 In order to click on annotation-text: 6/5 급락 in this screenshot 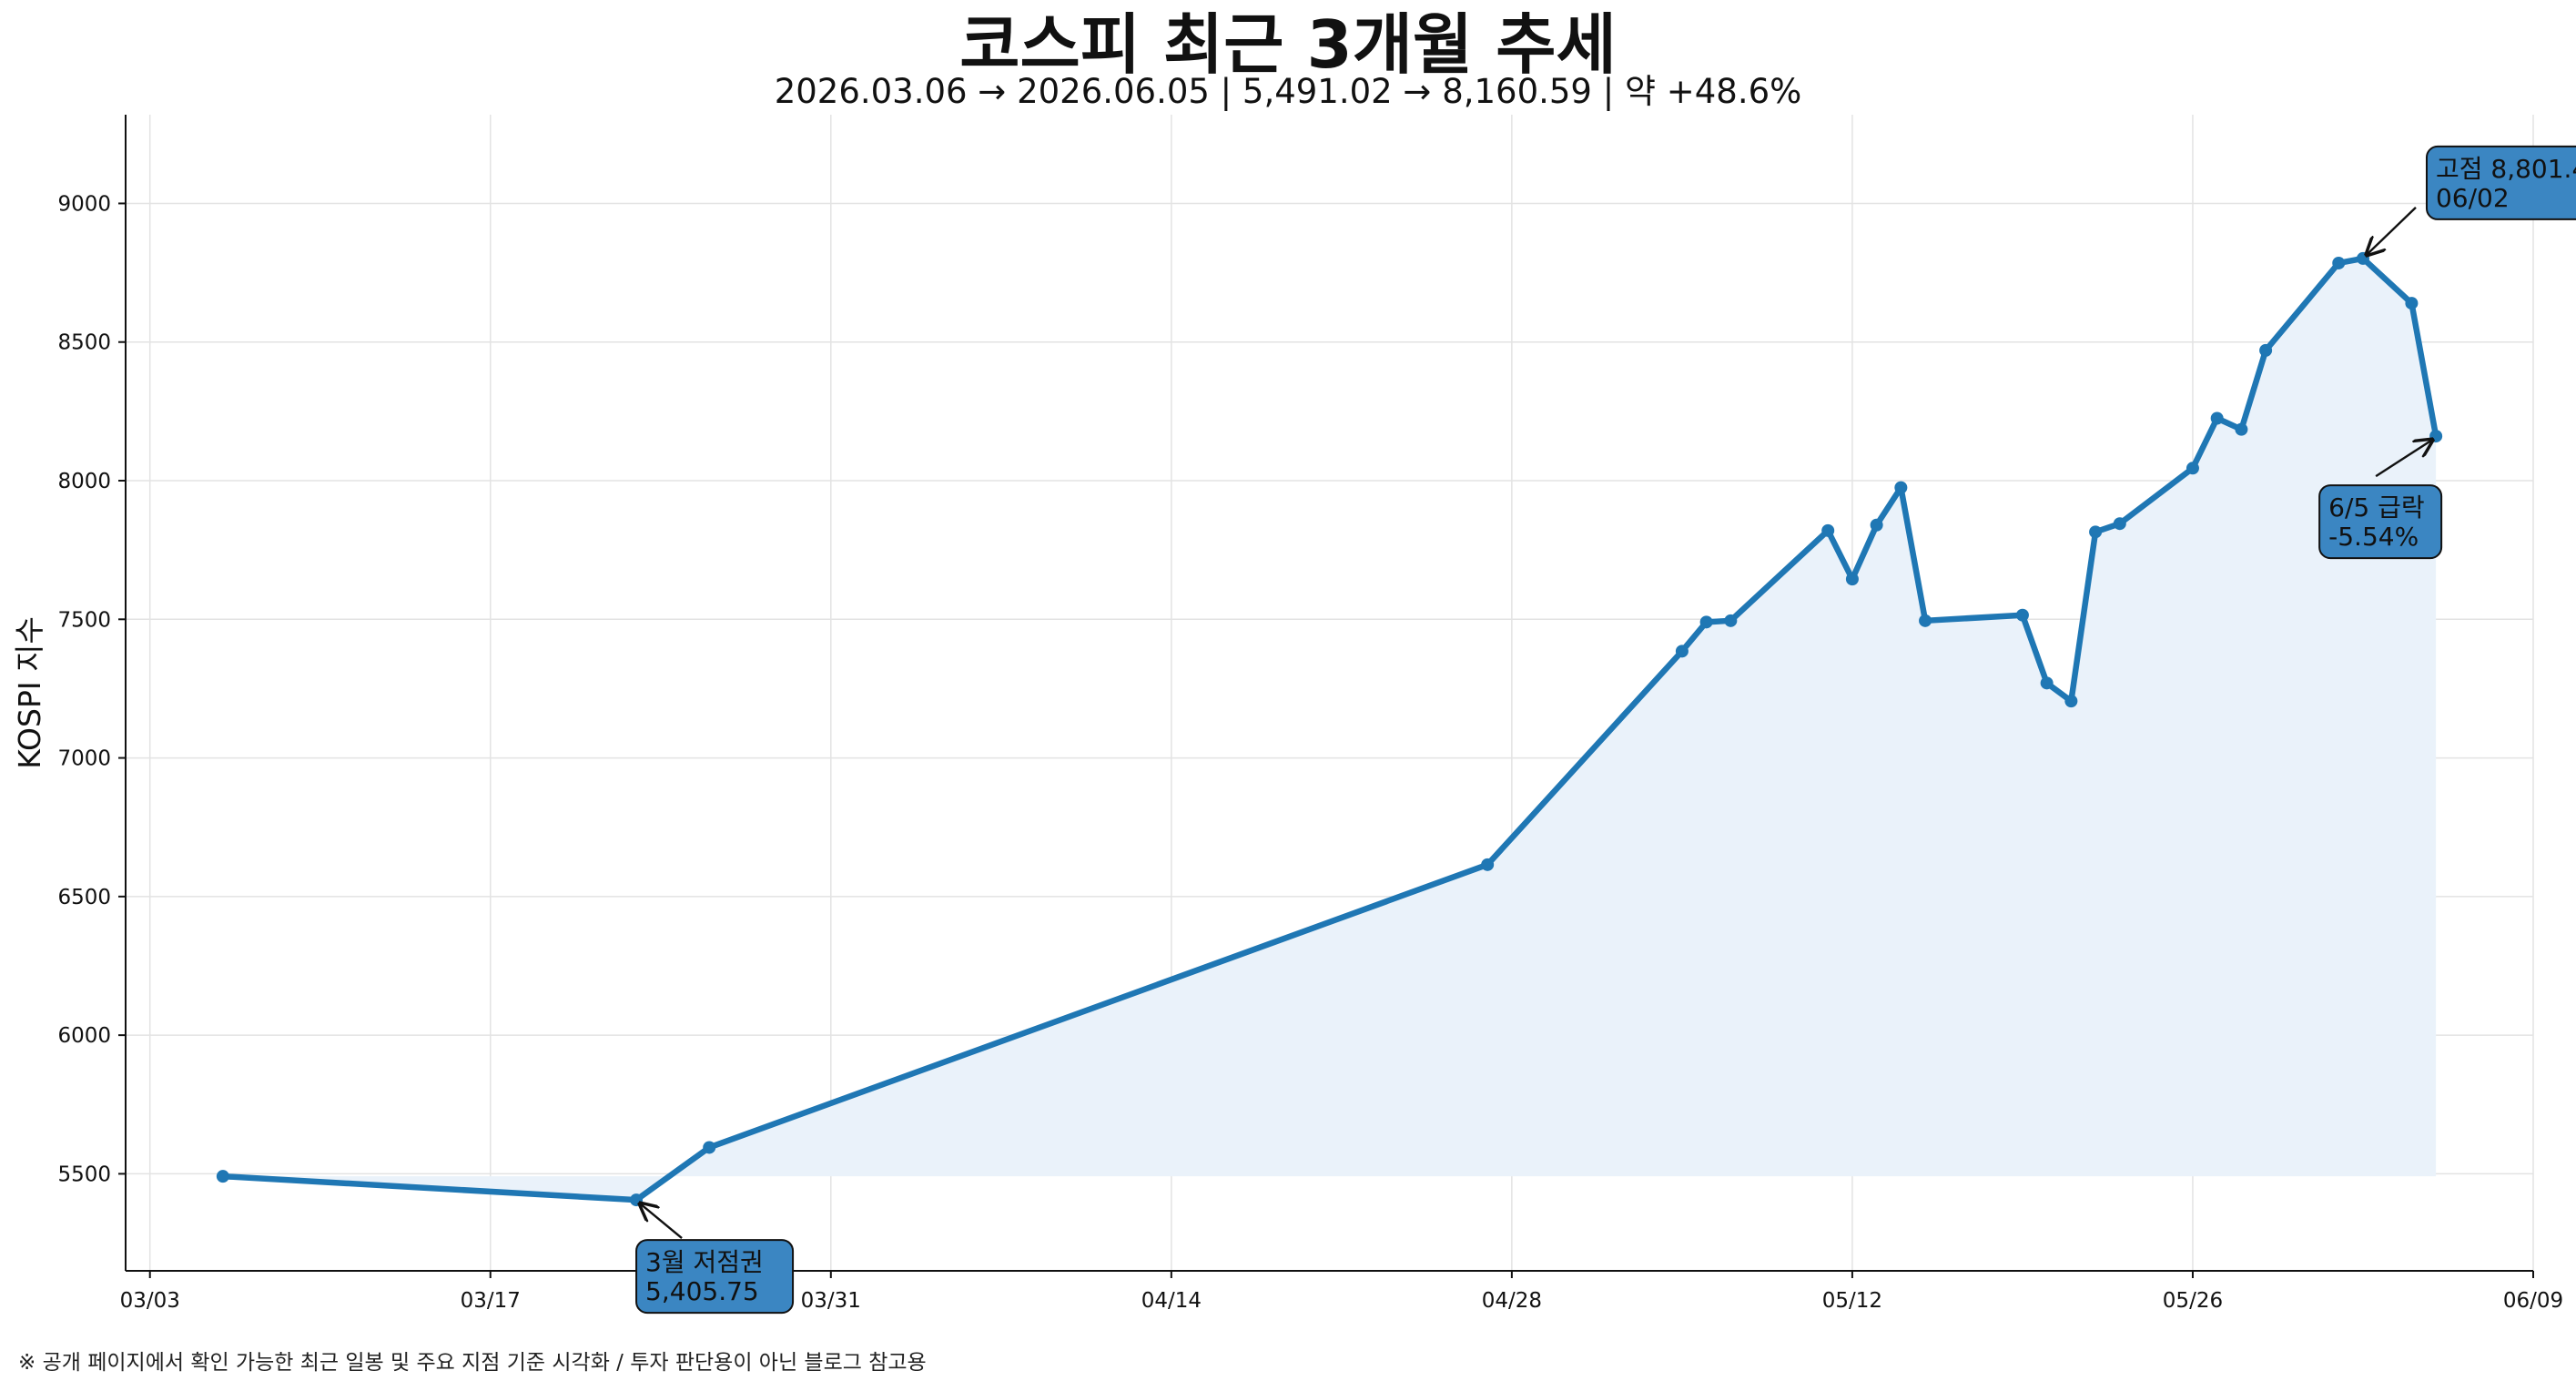, I will do `click(2376, 507)`.